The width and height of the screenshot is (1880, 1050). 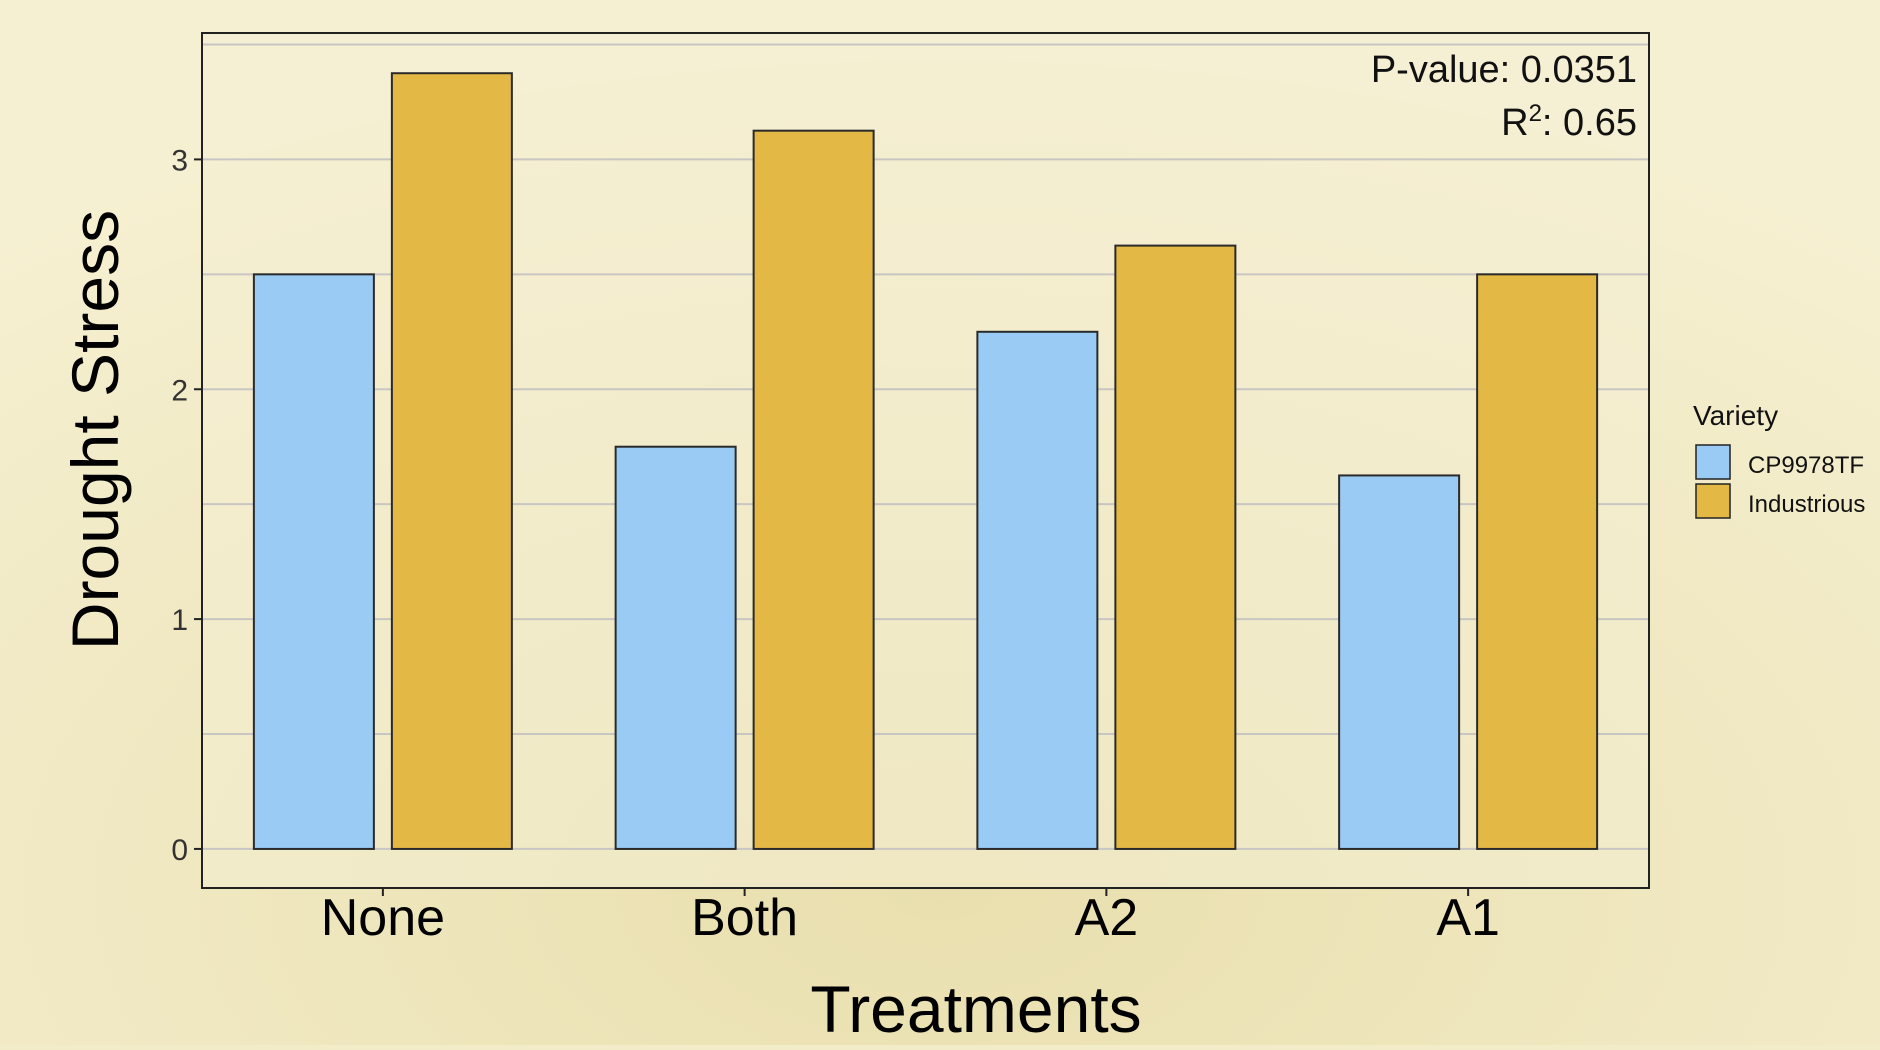 I want to click on bar-a2-industrious, so click(x=1175, y=547).